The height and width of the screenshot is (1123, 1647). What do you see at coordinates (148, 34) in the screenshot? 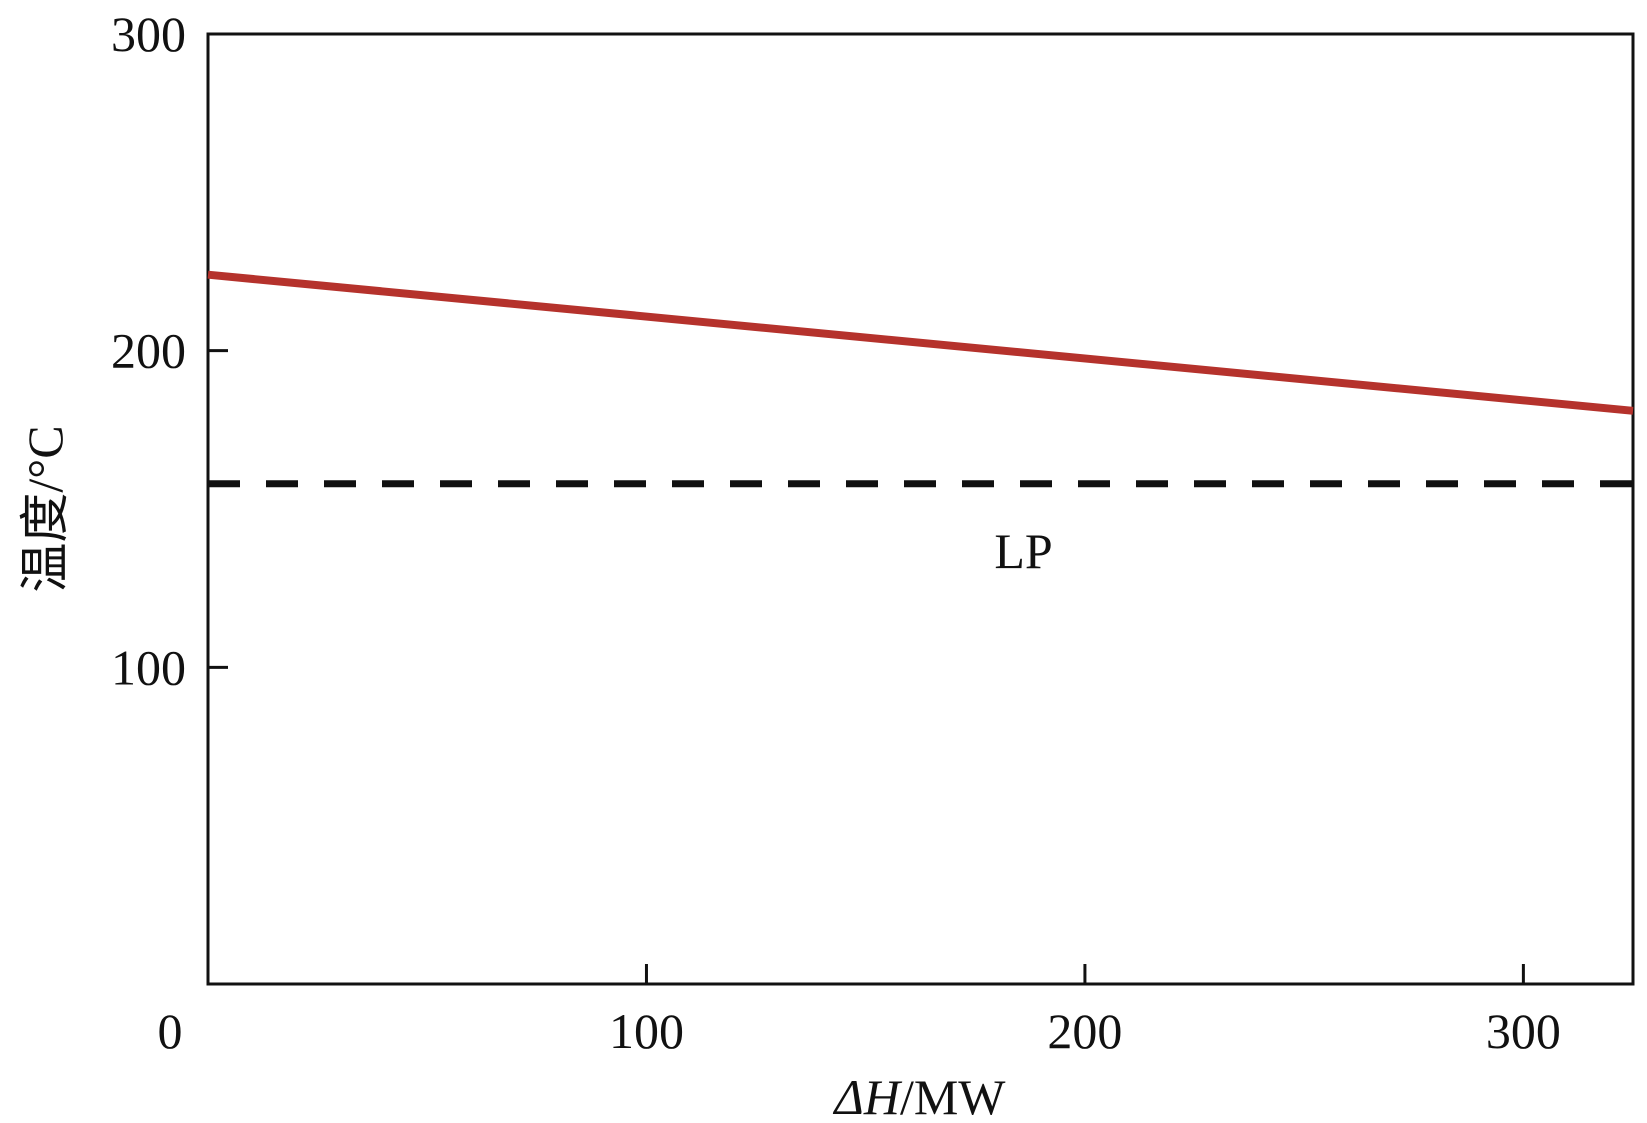
I see `y-tick-label-2: 300` at bounding box center [148, 34].